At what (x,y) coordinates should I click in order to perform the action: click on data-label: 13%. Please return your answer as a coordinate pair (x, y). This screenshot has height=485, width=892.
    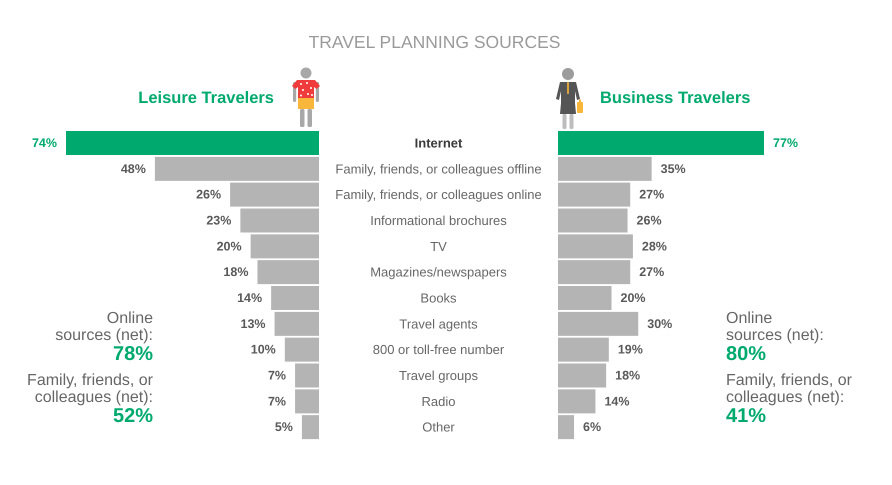
    Looking at the image, I should click on (253, 323).